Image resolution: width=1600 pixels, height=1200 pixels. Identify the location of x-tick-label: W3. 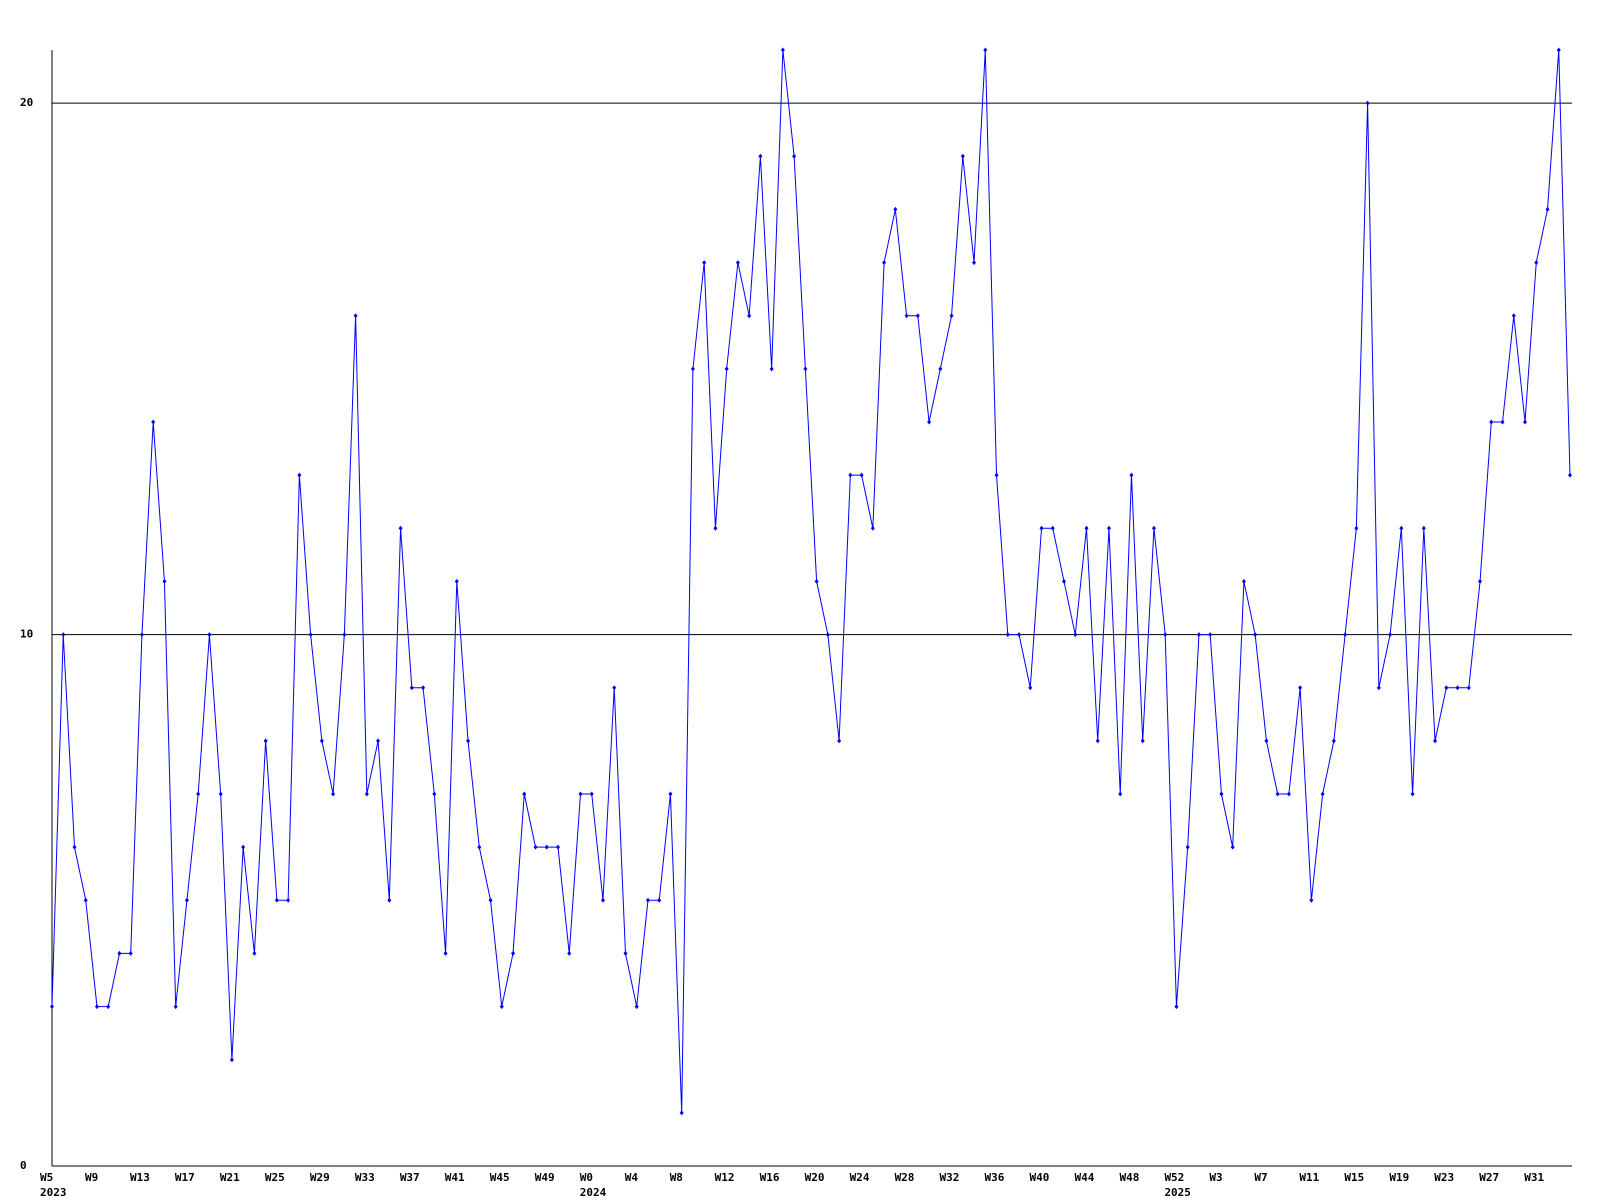
(1215, 1177).